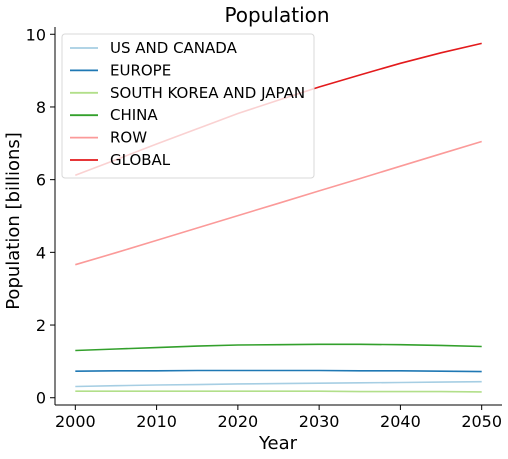 The width and height of the screenshot is (508, 459). What do you see at coordinates (134, 115) in the screenshot?
I see `legend-label-3: CHINA` at bounding box center [134, 115].